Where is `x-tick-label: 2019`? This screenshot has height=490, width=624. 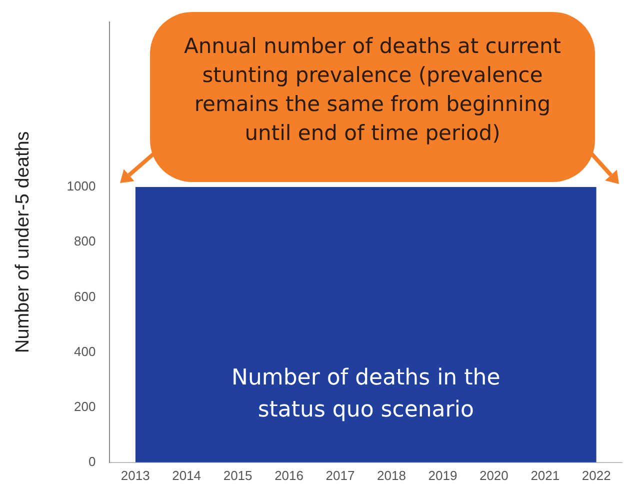 x-tick-label: 2019 is located at coordinates (443, 475).